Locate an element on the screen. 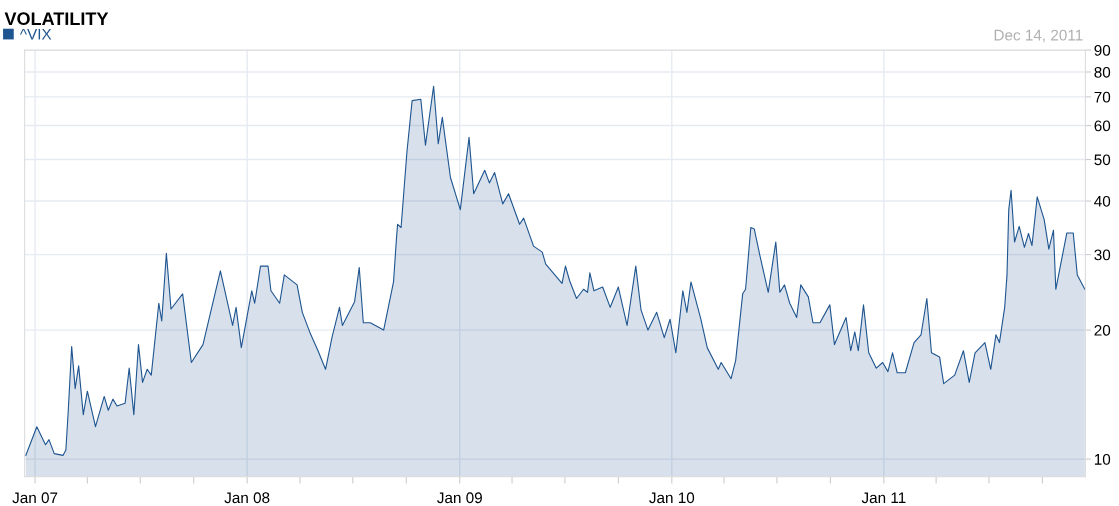 The image size is (1119, 506). y-tick-label: 30 is located at coordinates (1102, 255).